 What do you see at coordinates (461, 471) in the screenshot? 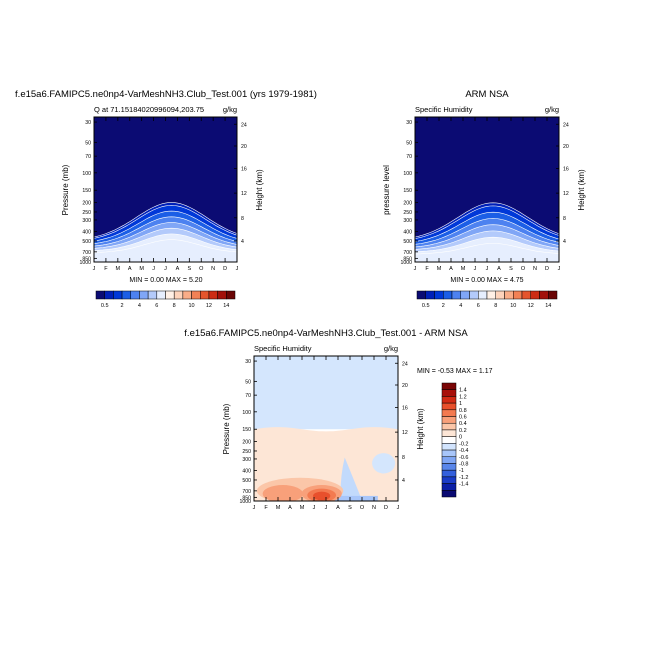
I see `panel-diff-cbar-label: -1` at bounding box center [461, 471].